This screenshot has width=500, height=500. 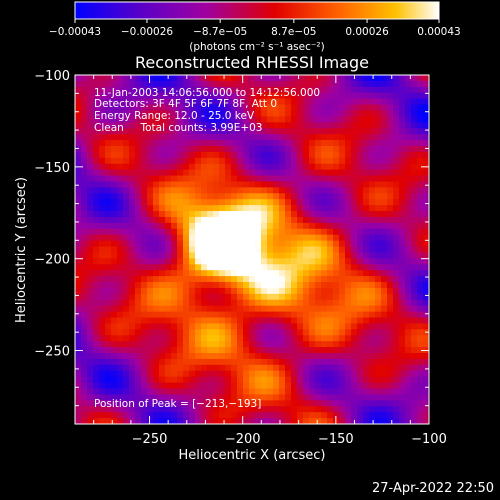 I want to click on colorbar-tick-label: 0.00026, so click(x=367, y=32).